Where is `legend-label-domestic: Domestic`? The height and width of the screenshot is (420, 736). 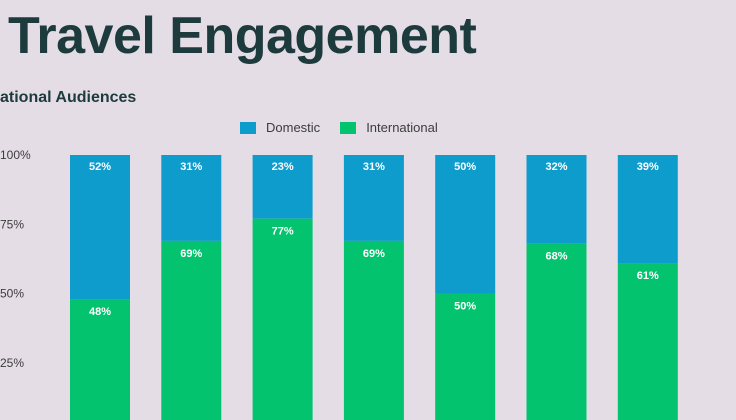
legend-label-domestic: Domestic is located at coordinates (293, 127).